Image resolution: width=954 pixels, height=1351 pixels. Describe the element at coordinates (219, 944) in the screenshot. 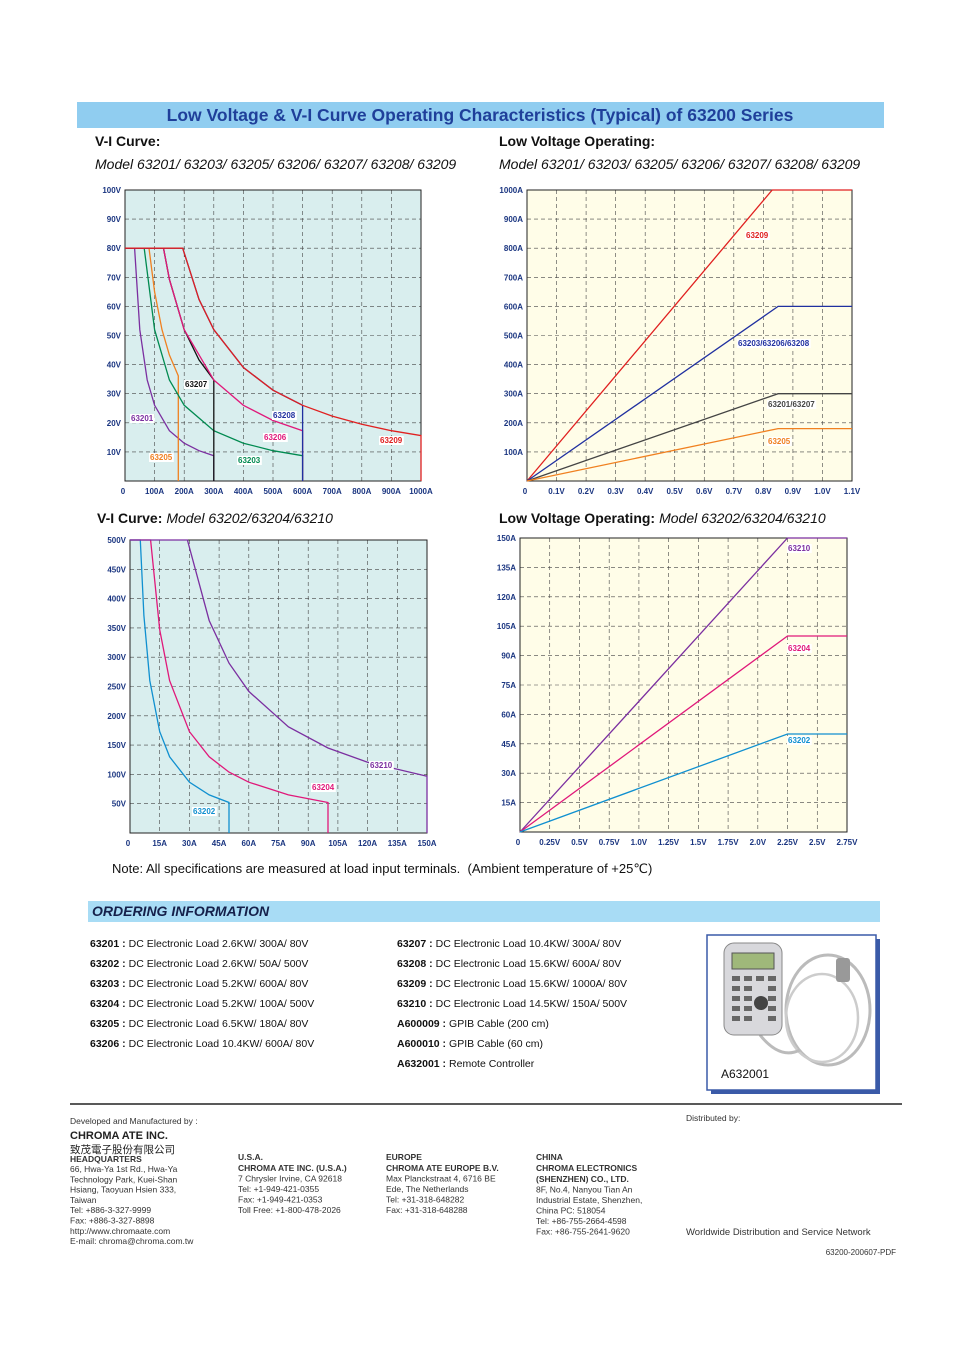

I see `order-text: DC Electronic Load 2.6KW/ 300A/ 80V` at that location.